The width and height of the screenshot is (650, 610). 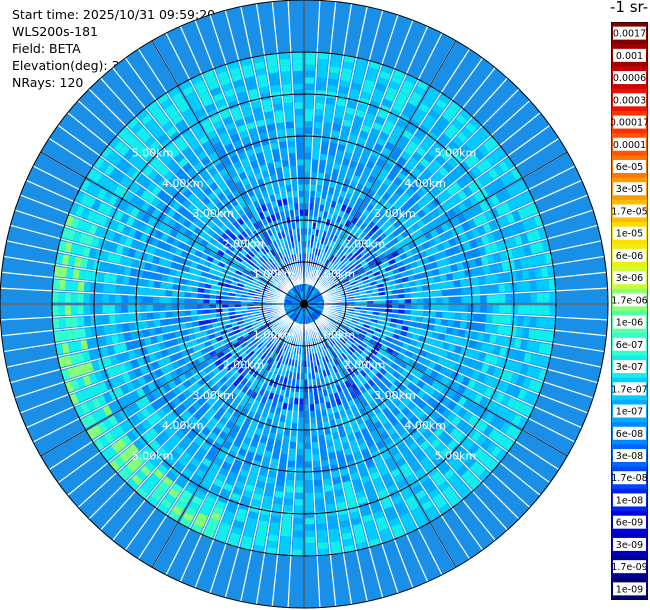 What do you see at coordinates (629, 389) in the screenshot?
I see `colorbar-tick-label: 1.7e-07` at bounding box center [629, 389].